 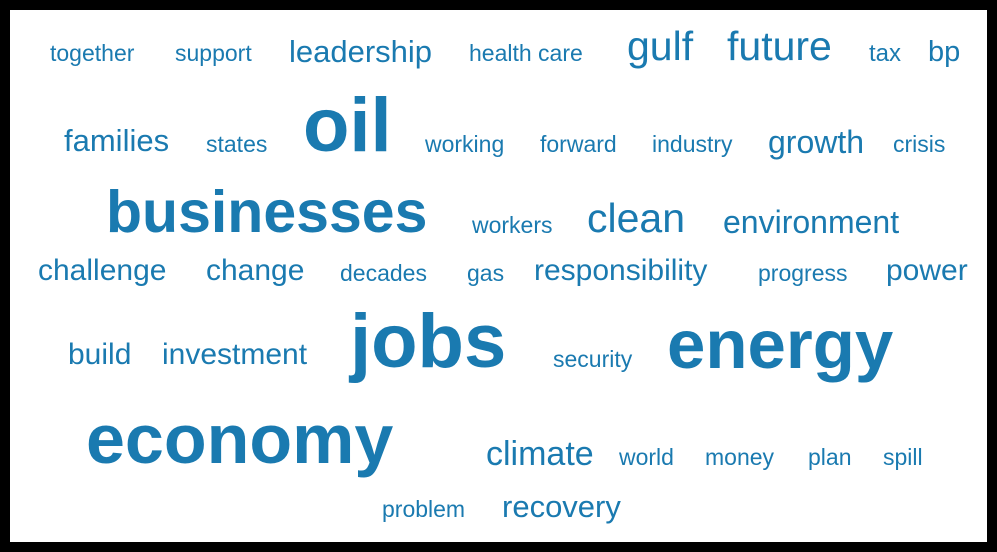 What do you see at coordinates (465, 144) in the screenshot?
I see `word-working: working` at bounding box center [465, 144].